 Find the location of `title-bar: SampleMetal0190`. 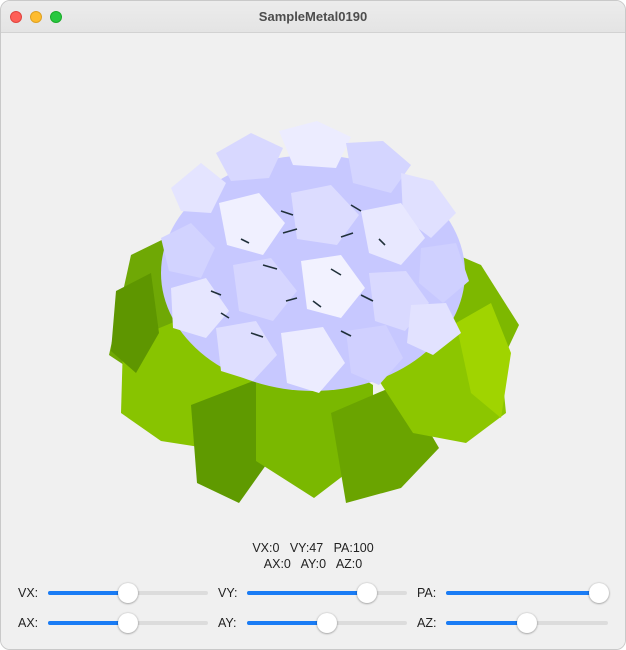

title-bar: SampleMetal0190 is located at coordinates (313, 17).